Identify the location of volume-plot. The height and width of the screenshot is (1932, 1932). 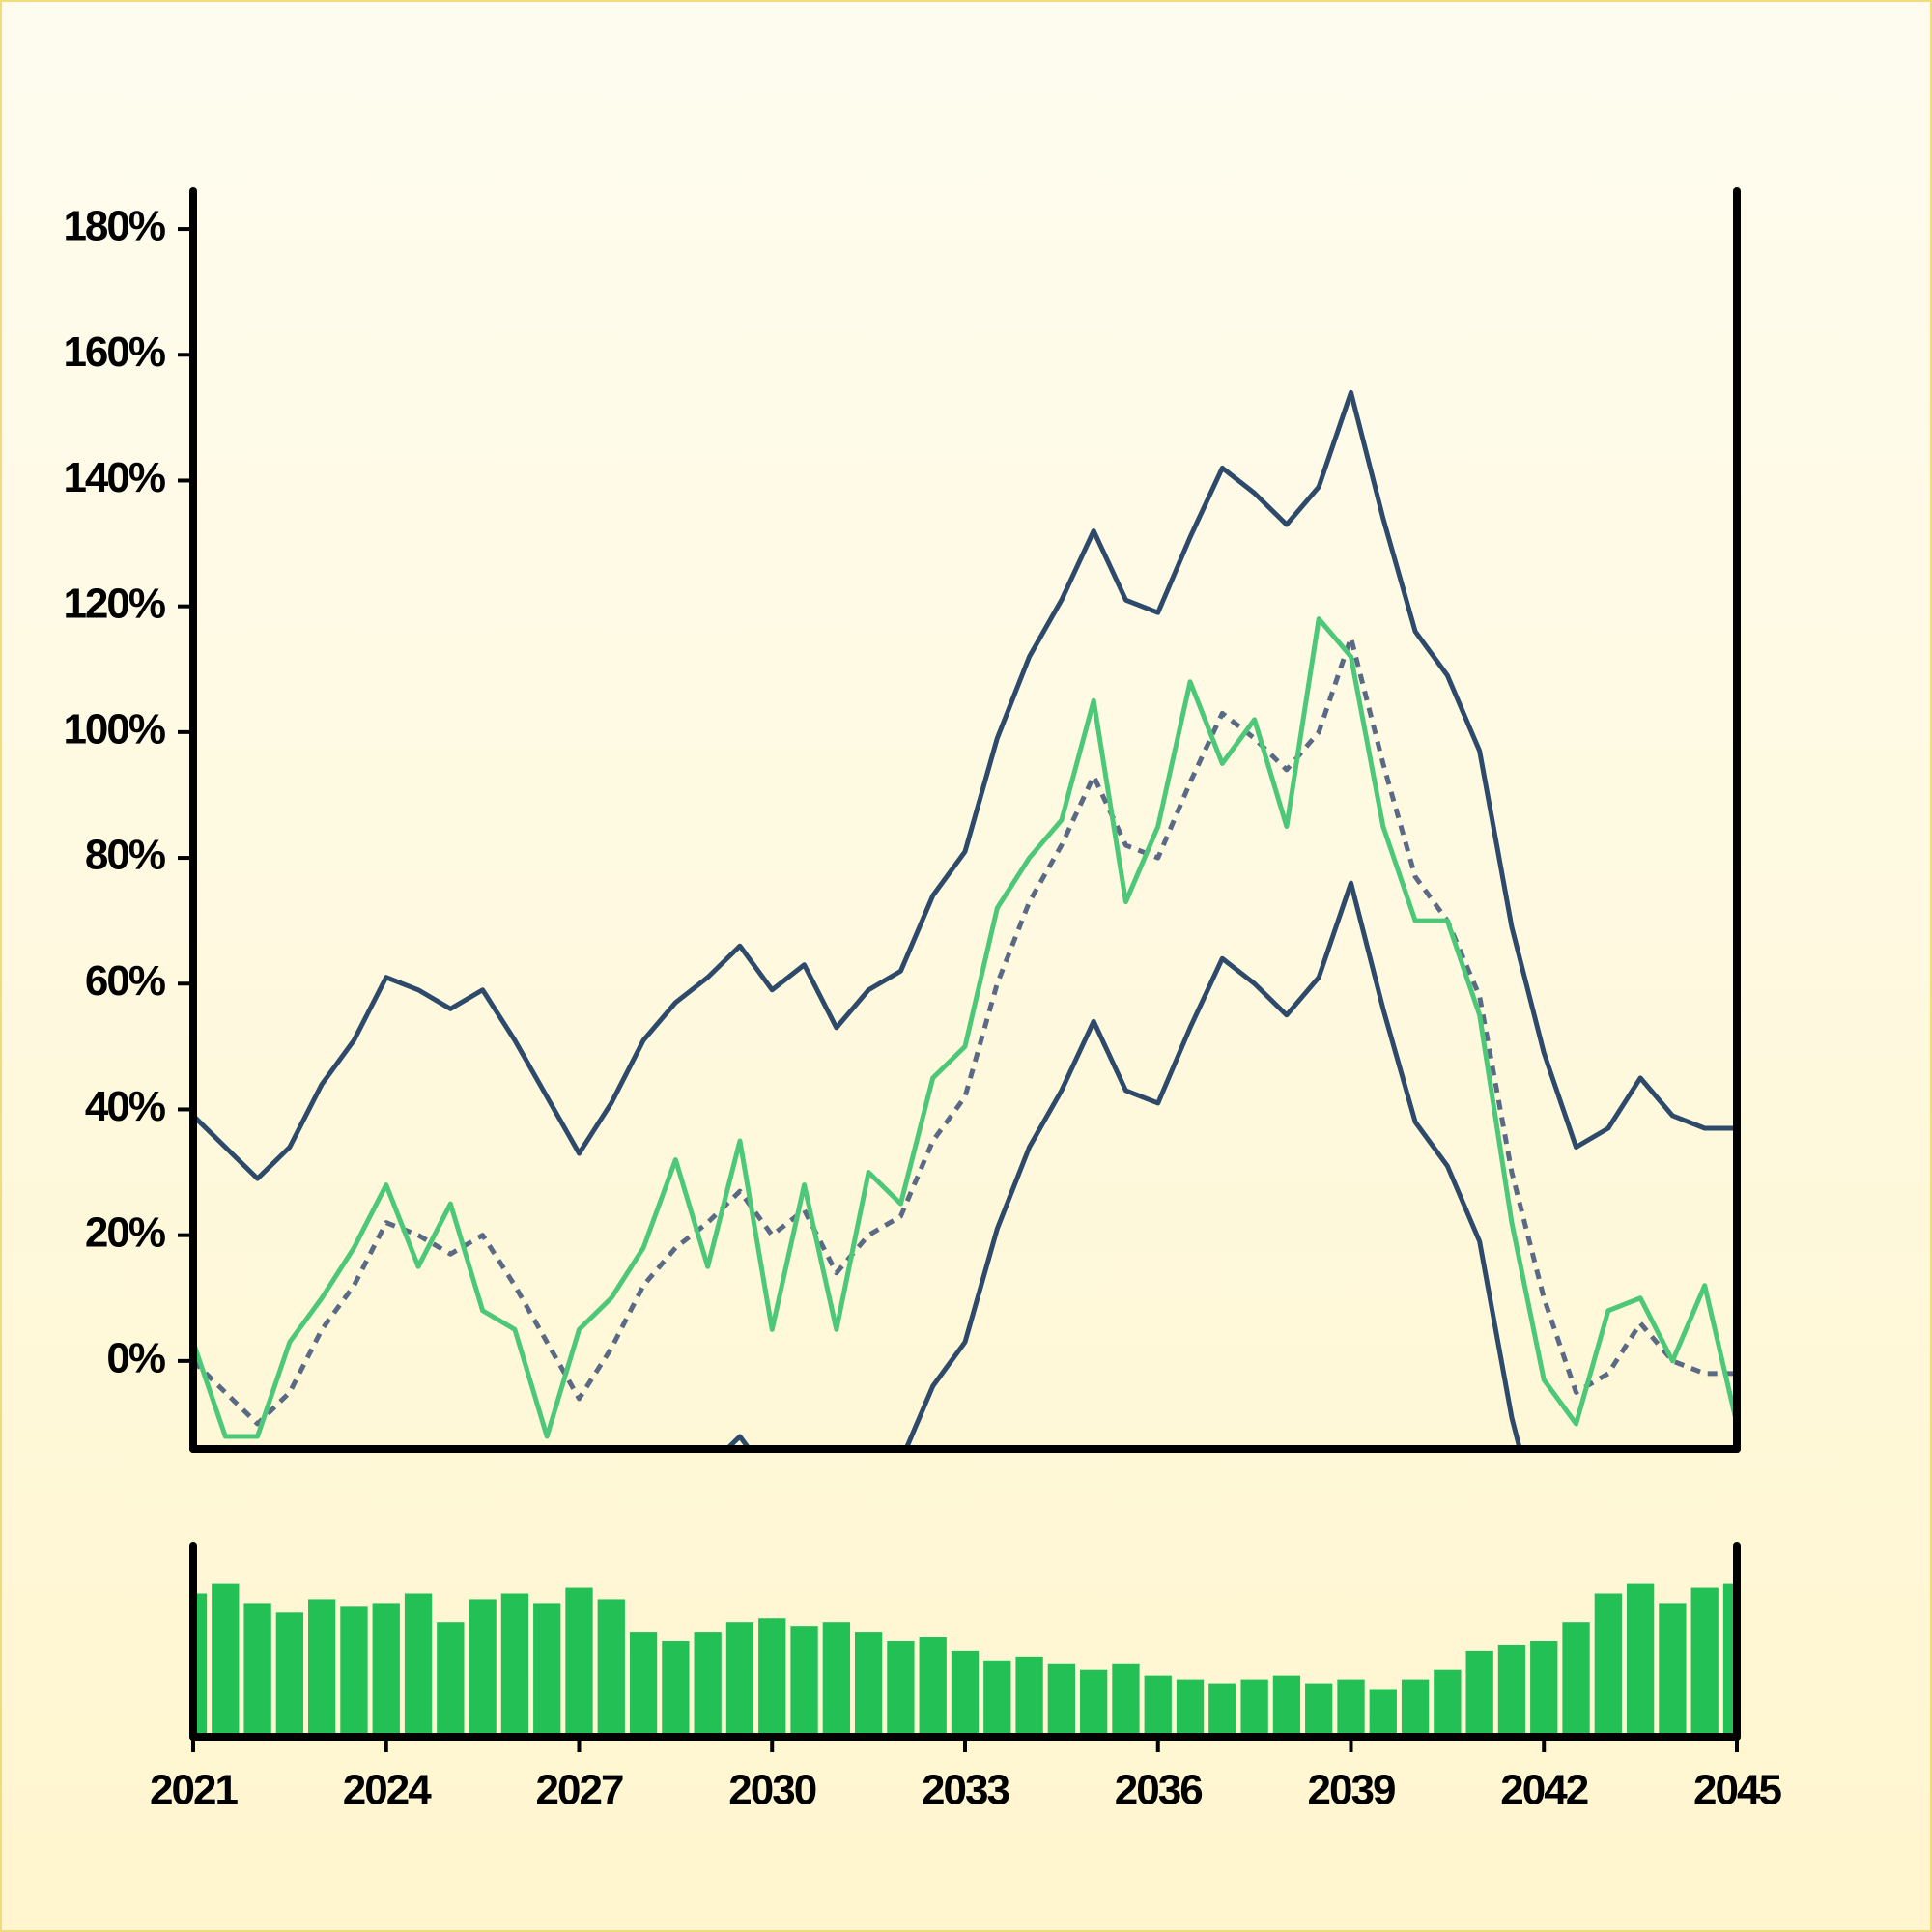
(965, 1660).